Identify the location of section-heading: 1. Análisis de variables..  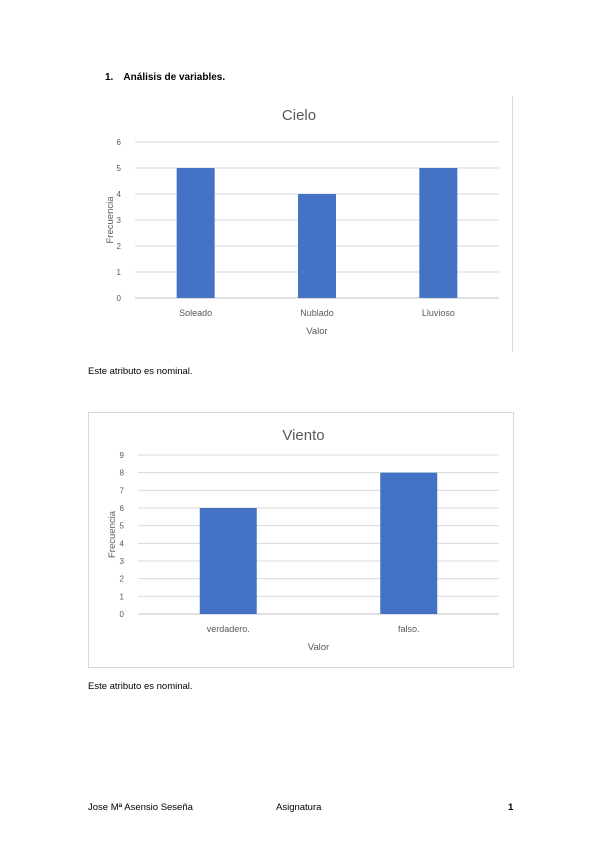
(165, 77).